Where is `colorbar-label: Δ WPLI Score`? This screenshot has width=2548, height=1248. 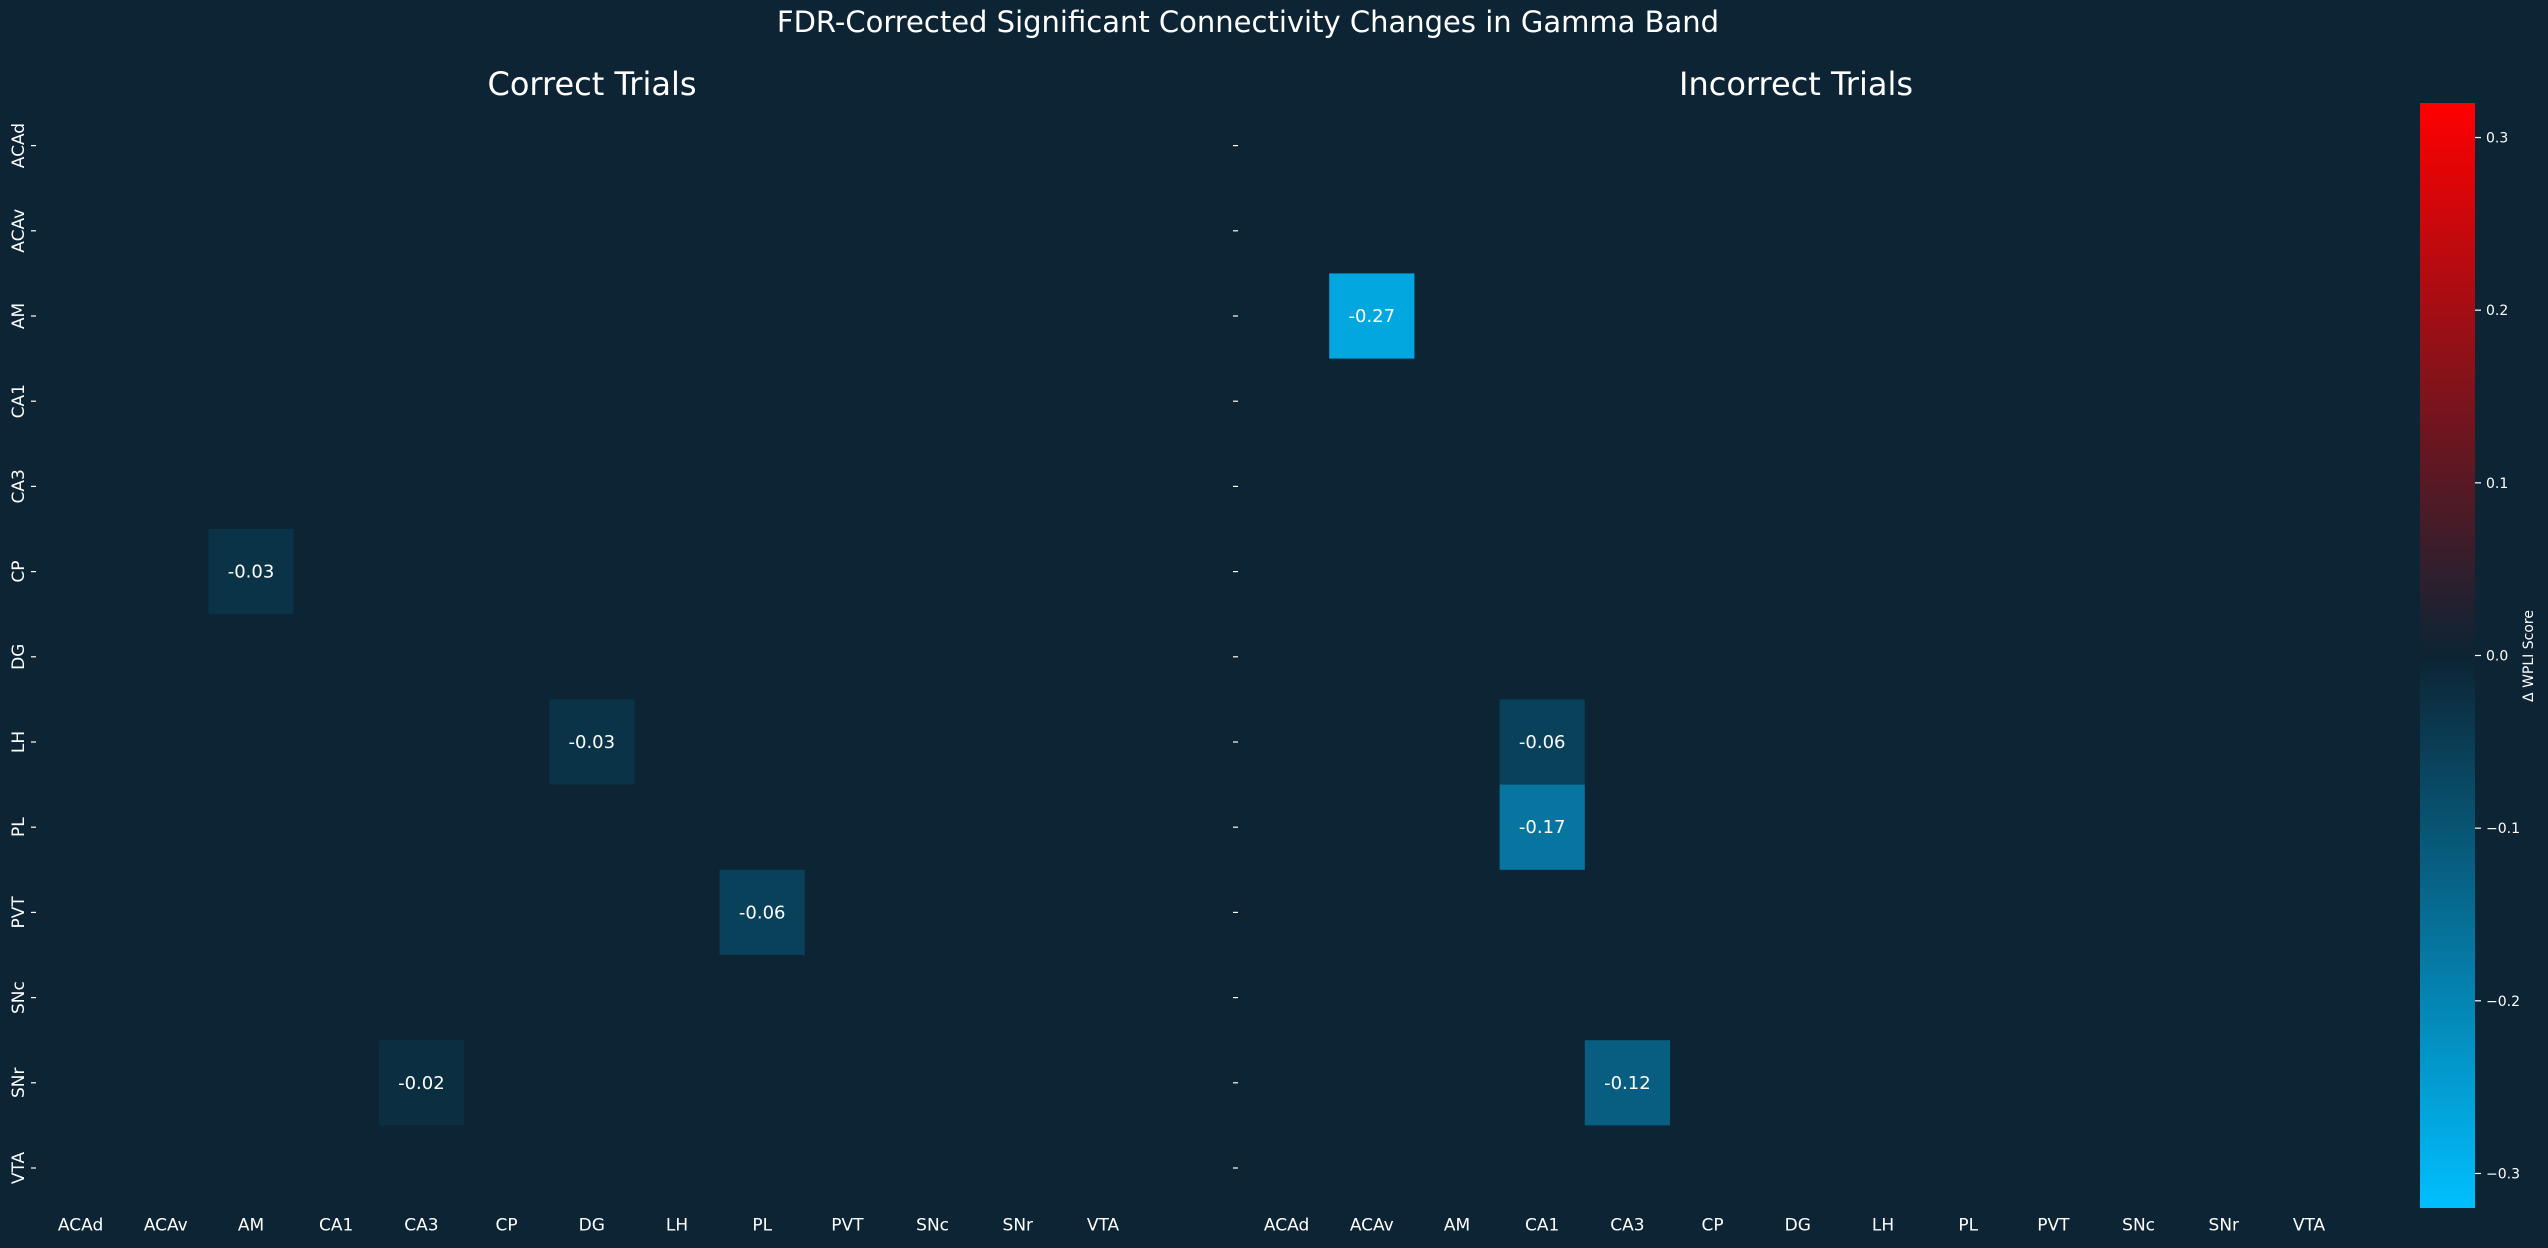
colorbar-label: Δ WPLI Score is located at coordinates (2529, 656).